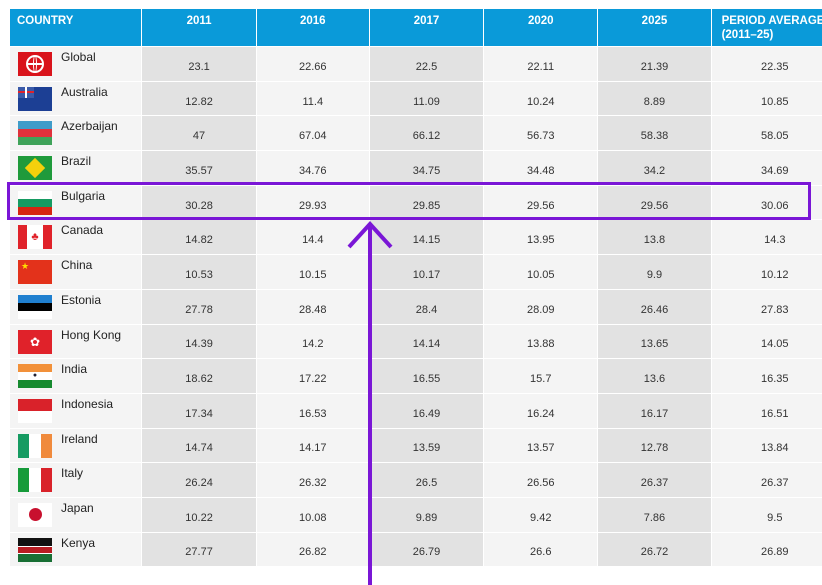 The image size is (822, 585). I want to click on value-2016: 10.08, so click(312, 514).